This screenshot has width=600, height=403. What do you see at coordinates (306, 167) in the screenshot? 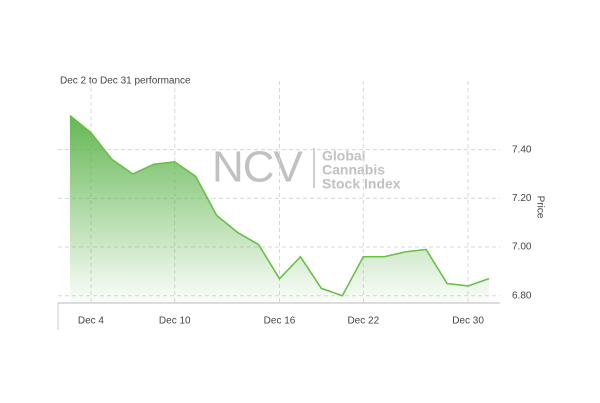
I see `watermark: NCV Global Cannabis Stock Index` at bounding box center [306, 167].